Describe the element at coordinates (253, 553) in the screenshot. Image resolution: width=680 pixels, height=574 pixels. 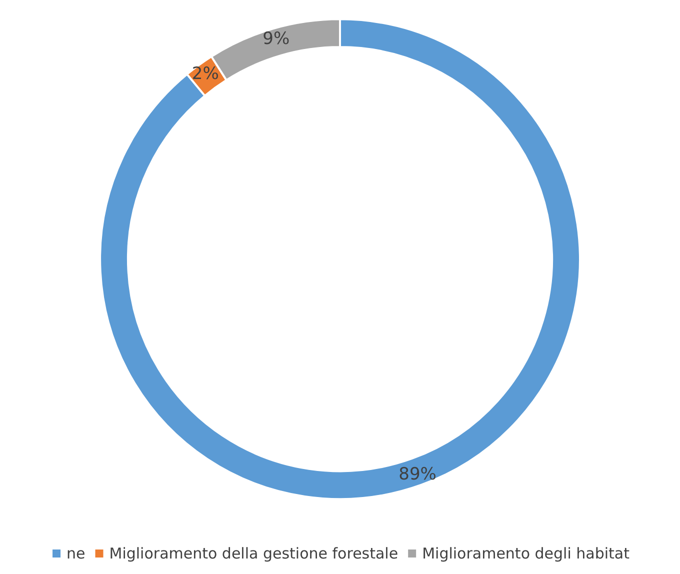
I see `legend-label: Miglioramento della gestione forestale` at that location.